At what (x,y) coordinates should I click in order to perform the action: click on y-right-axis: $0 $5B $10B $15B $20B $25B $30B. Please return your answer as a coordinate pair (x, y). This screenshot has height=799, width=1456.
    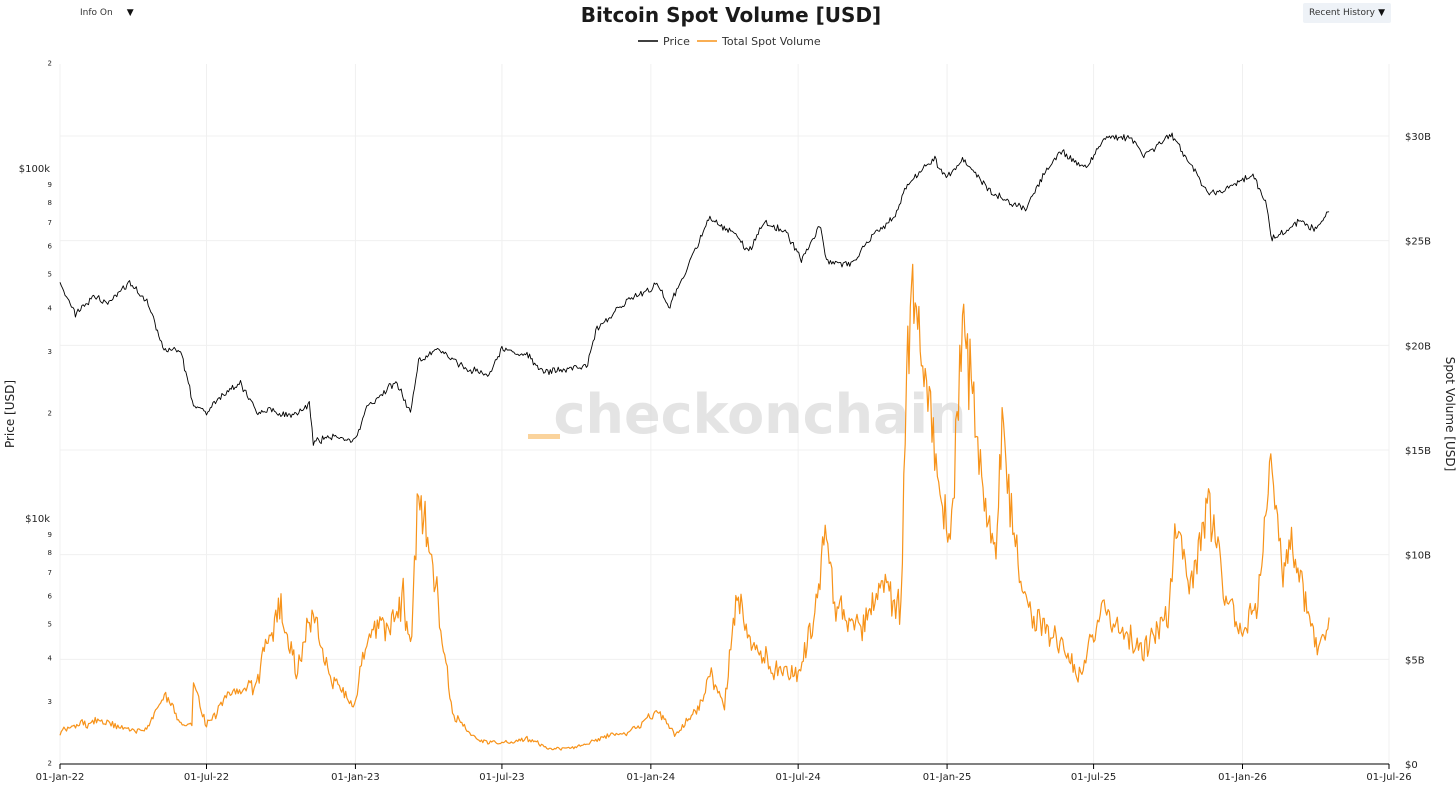
    Looking at the image, I should click on (1418, 451).